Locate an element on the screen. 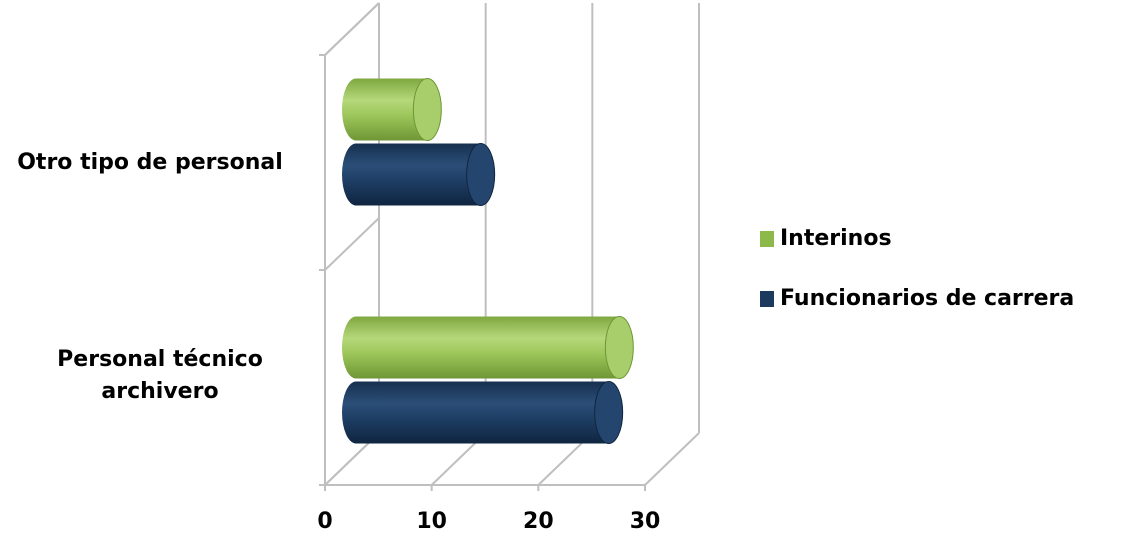  tick-labels: 0 10 20 30 is located at coordinates (488, 521).